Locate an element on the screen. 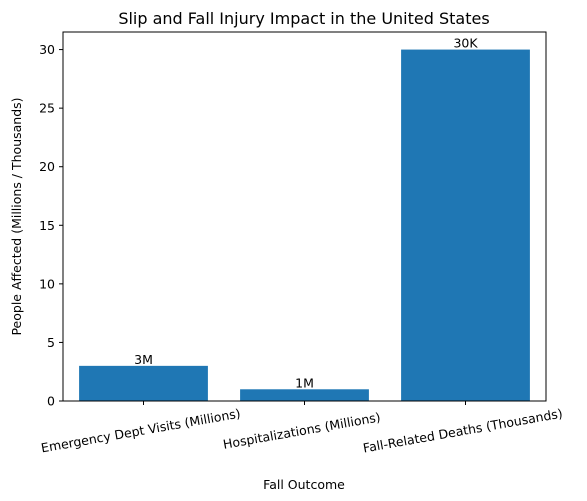  y-tick-label: 25 is located at coordinates (47, 108).